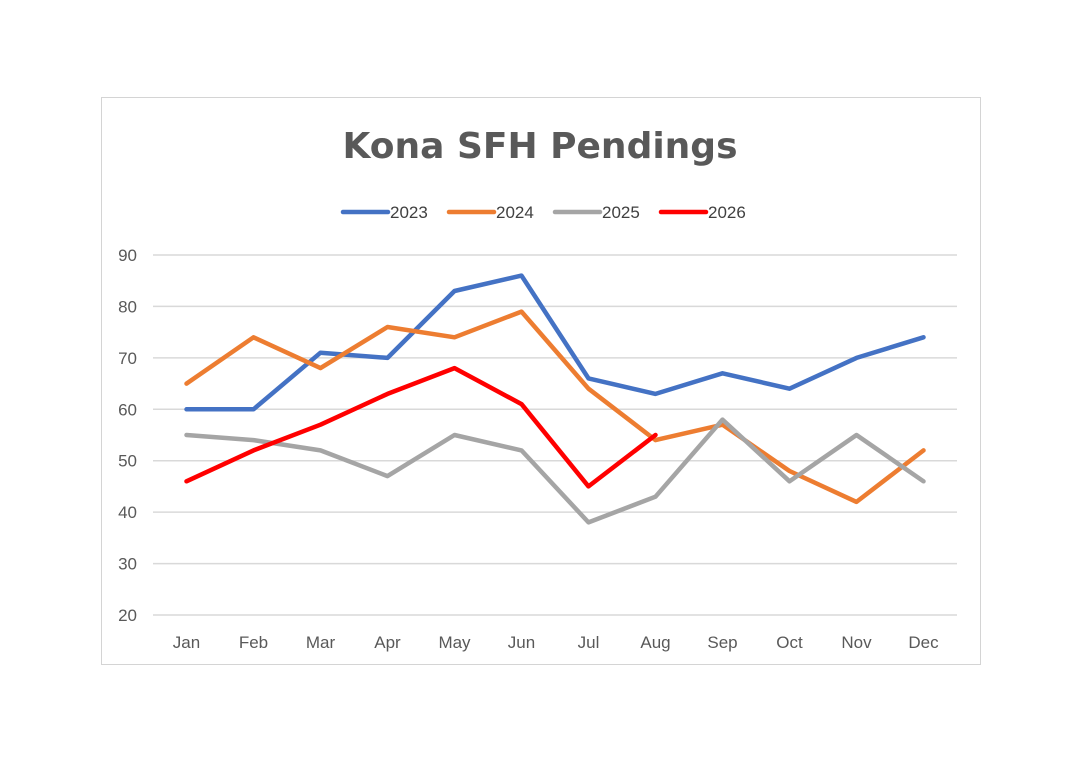 This screenshot has height=764, width=1080. I want to click on y-tick-label: 20, so click(127, 615).